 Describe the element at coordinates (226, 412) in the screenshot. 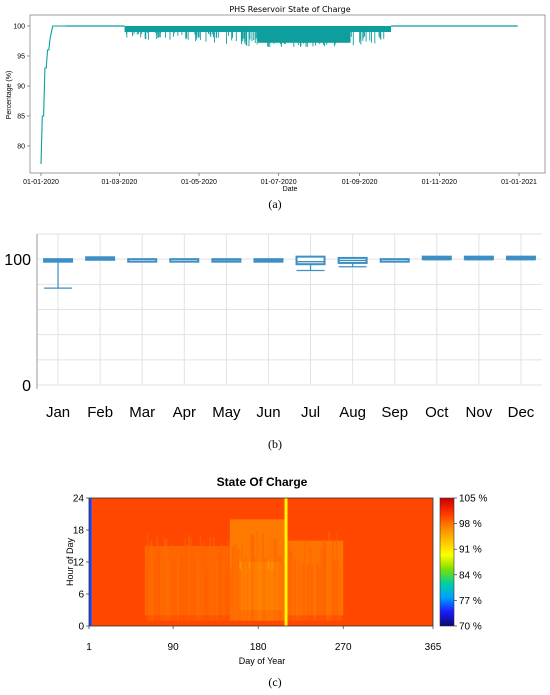

I see `panel-b-xtick-label: May` at that location.